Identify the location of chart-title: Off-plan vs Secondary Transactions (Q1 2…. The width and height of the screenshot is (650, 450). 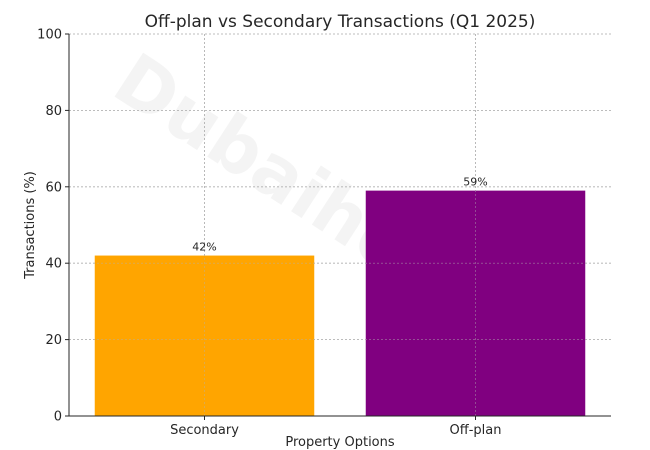
(340, 22).